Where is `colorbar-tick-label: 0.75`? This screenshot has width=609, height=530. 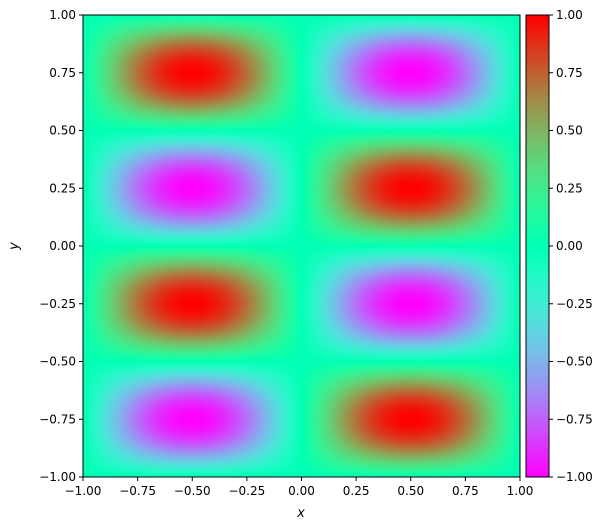
colorbar-tick-label: 0.75 is located at coordinates (569, 73).